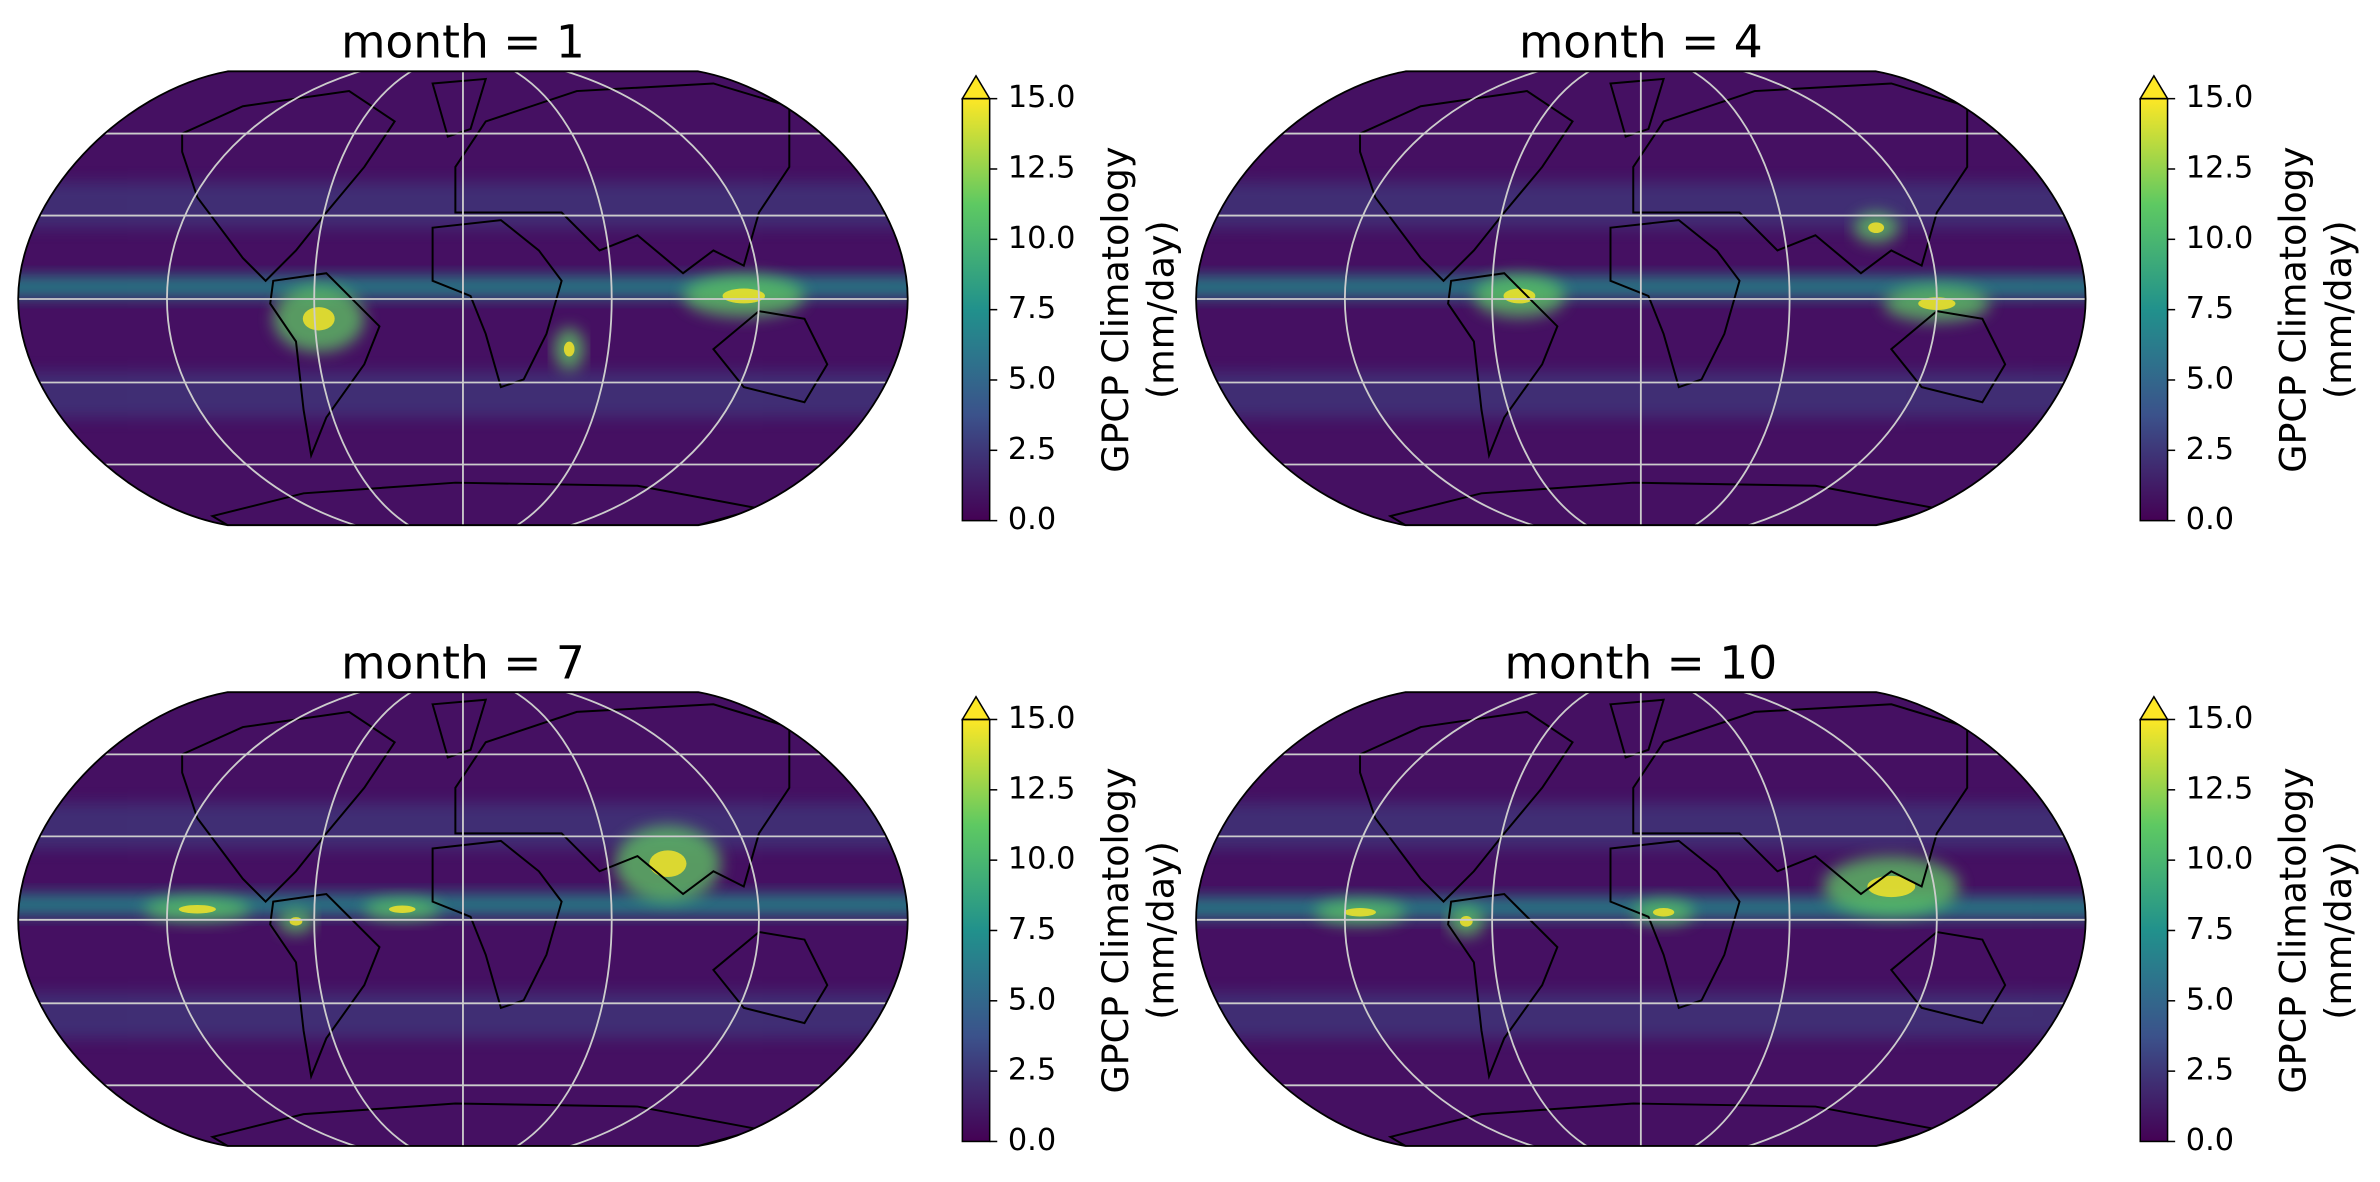 The width and height of the screenshot is (2380, 1182). I want to click on panel-title: month = 10, so click(1640, 663).